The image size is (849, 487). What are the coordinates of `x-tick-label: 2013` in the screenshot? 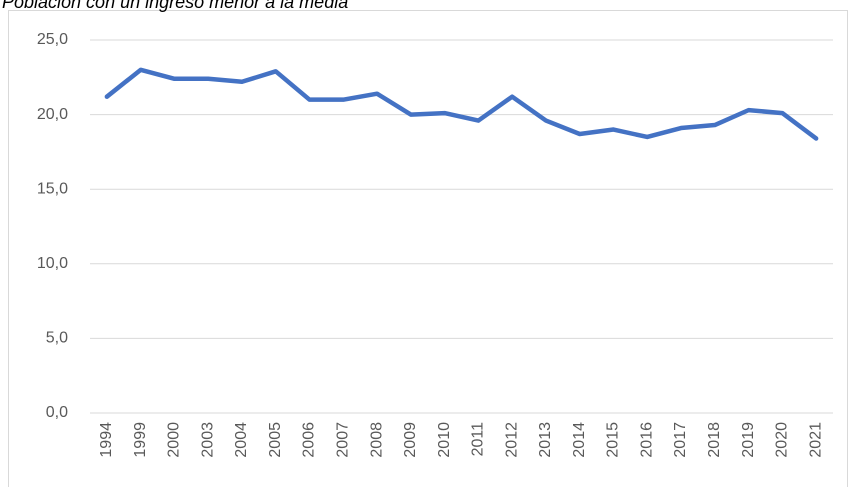 It's located at (545, 440).